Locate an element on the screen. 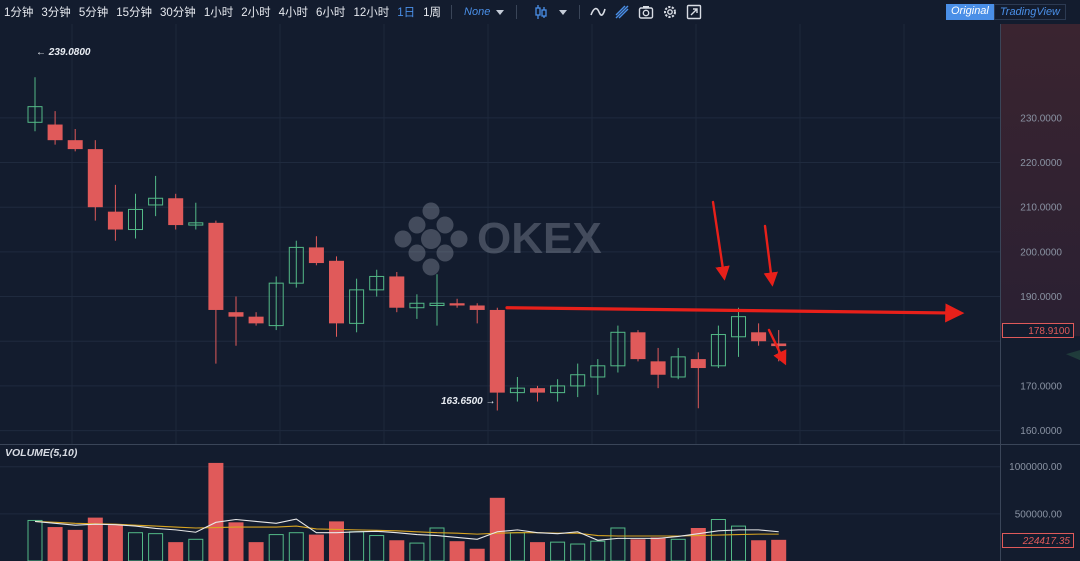 The image size is (1080, 561). ma10-line is located at coordinates (406, 528).